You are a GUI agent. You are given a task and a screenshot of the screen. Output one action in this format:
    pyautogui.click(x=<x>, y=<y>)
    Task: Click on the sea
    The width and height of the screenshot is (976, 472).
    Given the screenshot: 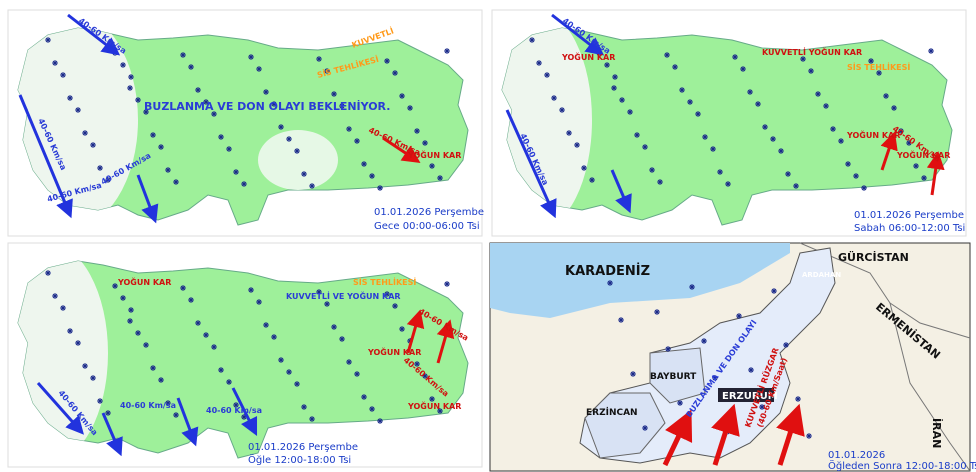 What is the action you would take?
    pyautogui.click(x=640, y=280)
    